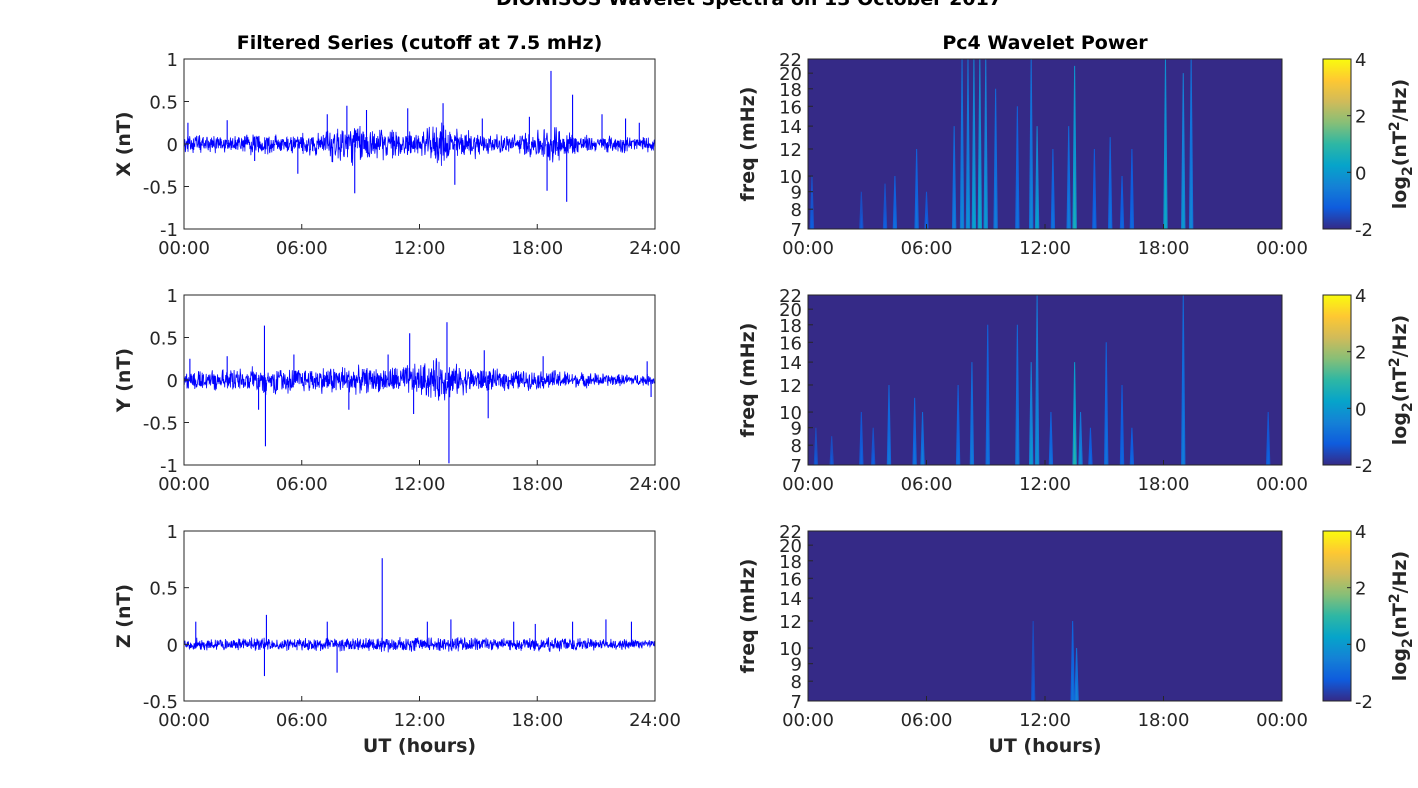 This screenshot has width=1418, height=788. I want to click on colorbar-label: log2(nT2/Hz), so click(1401, 144).